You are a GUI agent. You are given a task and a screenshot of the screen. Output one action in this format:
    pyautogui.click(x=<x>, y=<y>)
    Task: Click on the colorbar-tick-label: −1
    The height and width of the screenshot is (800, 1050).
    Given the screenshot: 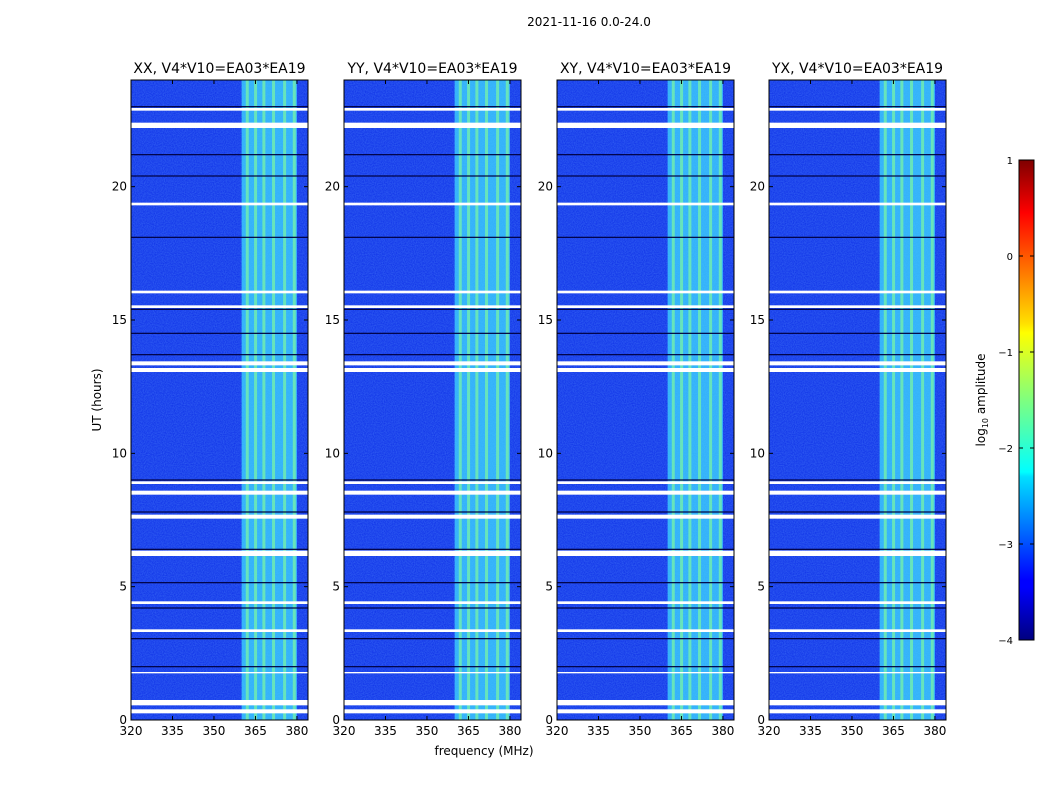 What is the action you would take?
    pyautogui.click(x=1005, y=353)
    